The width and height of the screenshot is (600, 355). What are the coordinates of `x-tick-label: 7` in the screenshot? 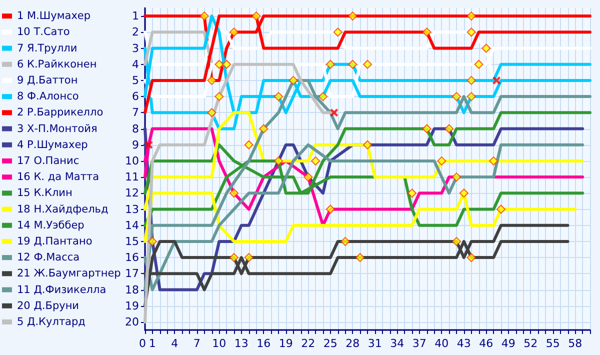 It's located at (196, 343).